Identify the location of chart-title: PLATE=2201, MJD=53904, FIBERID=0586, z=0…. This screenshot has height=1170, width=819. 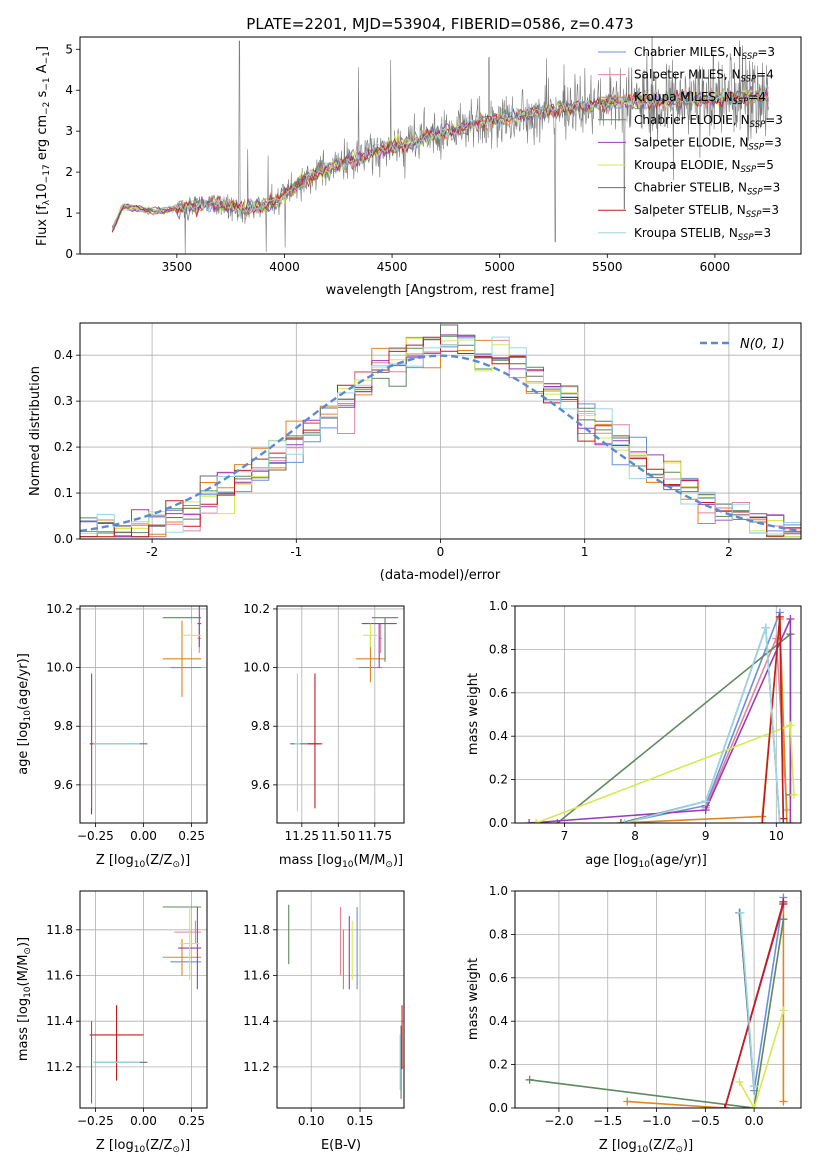
(439, 24).